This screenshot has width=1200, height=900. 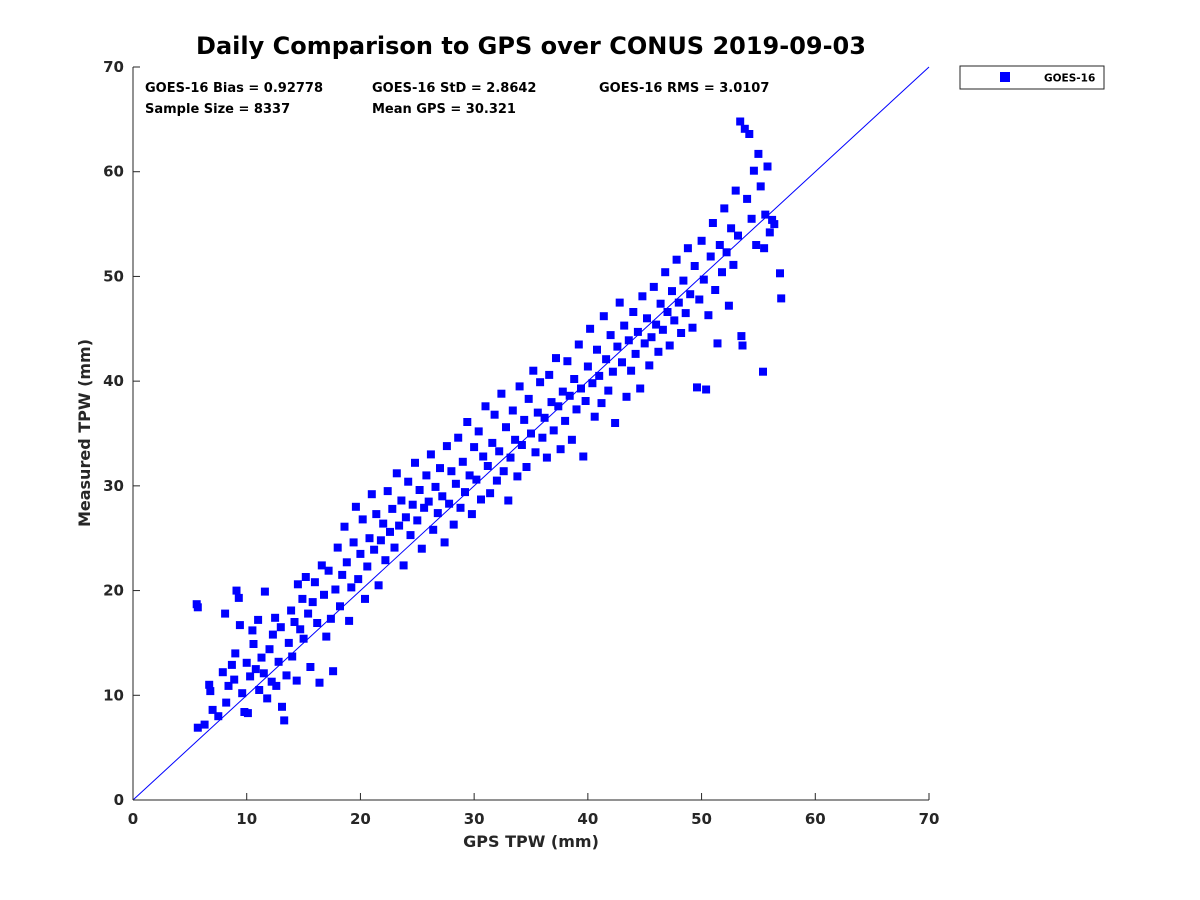 What do you see at coordinates (246, 819) in the screenshot?
I see `x-tick-label: 10` at bounding box center [246, 819].